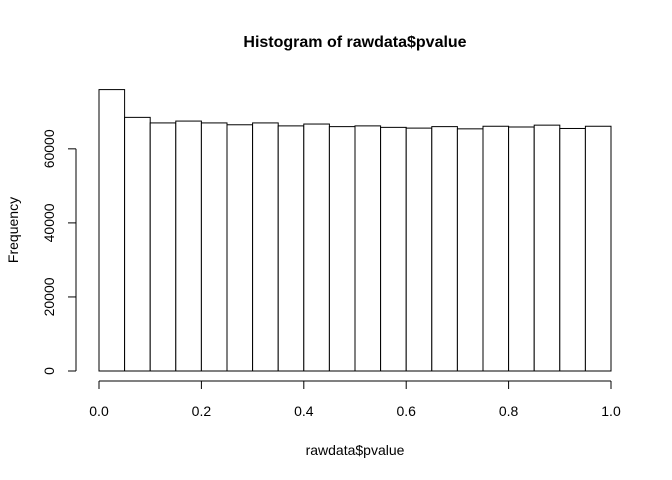 Image resolution: width=672 pixels, height=480 pixels. What do you see at coordinates (99, 411) in the screenshot?
I see `x-tick-label: 0.0` at bounding box center [99, 411].